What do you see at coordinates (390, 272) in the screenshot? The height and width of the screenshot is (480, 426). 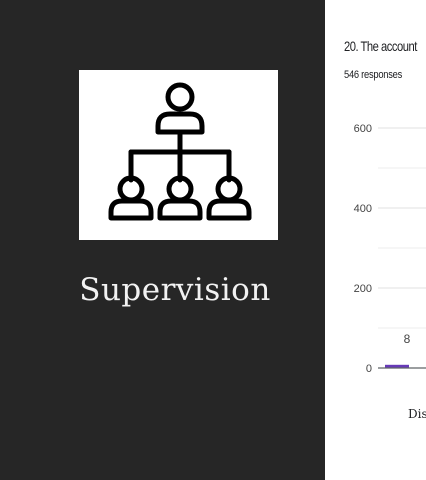 I see `bar-chart: 0 200 400 600 8 Dis` at bounding box center [390, 272].